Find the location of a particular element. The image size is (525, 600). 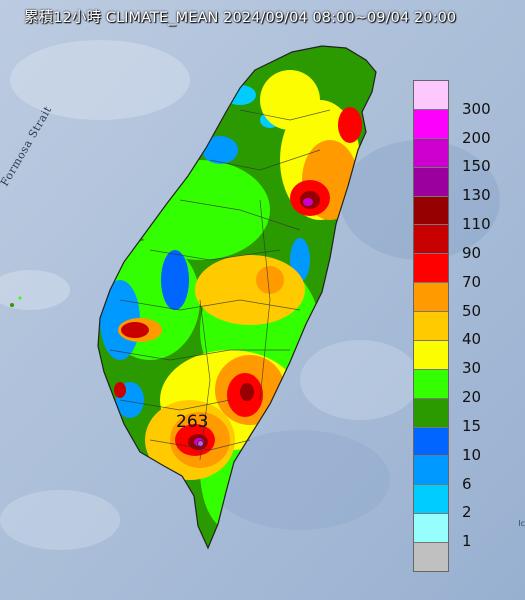

legend-level-label: 1 is located at coordinates (467, 541).